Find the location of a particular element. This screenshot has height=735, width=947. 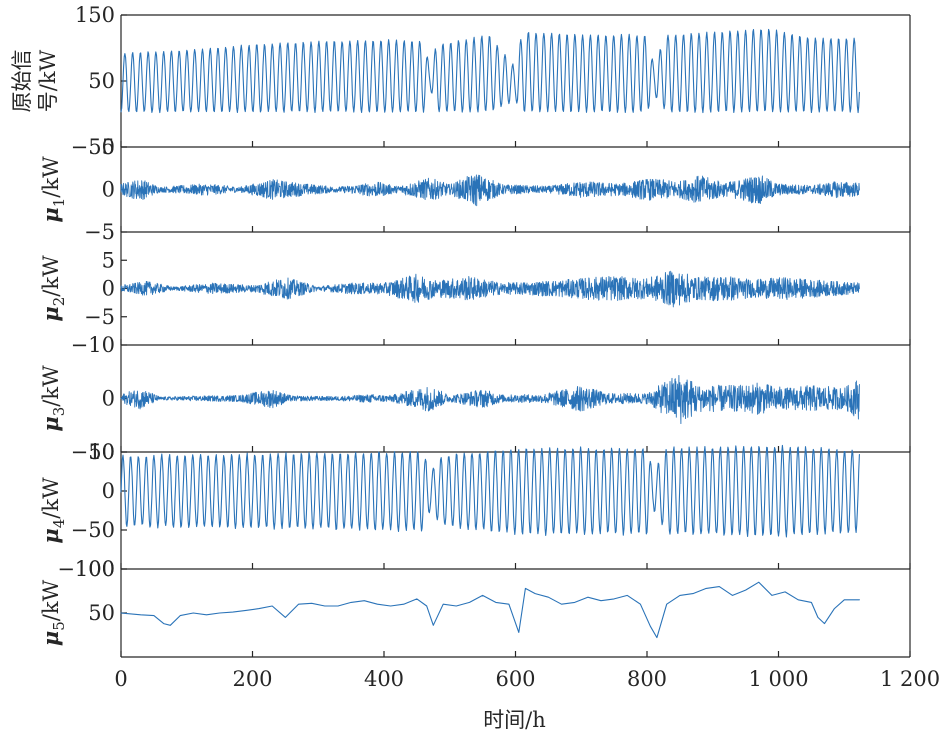

y-axis-label-raw: 原始信号/kW is located at coordinates (35, 80).